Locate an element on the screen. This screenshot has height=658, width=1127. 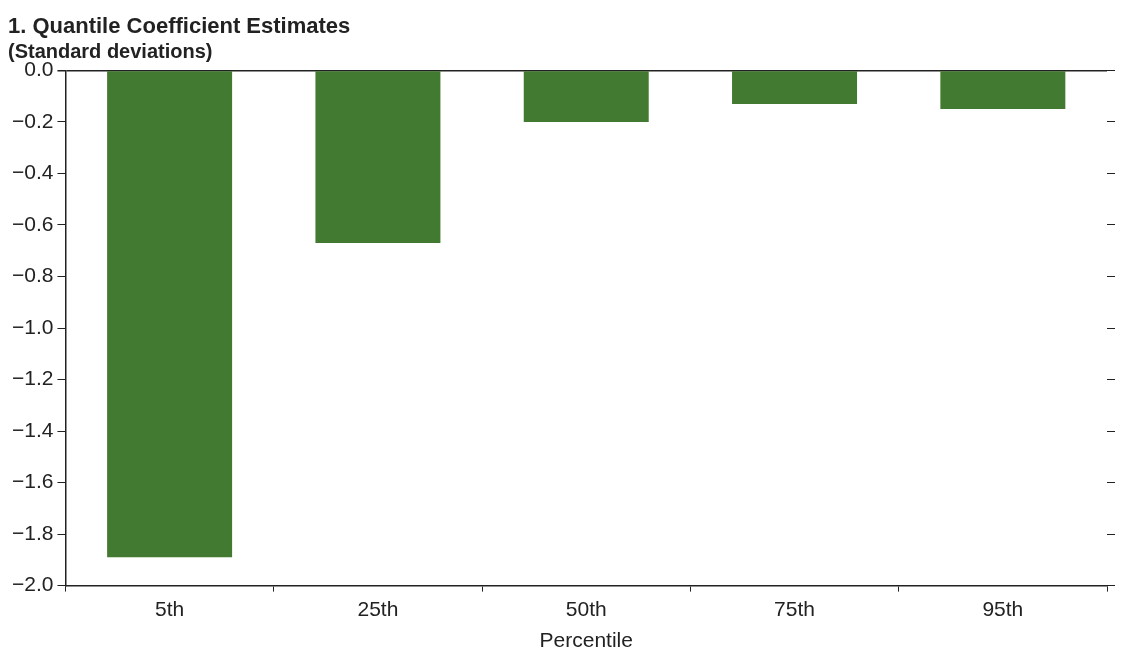
y-tick-label: −0.2 is located at coordinates (32, 120).